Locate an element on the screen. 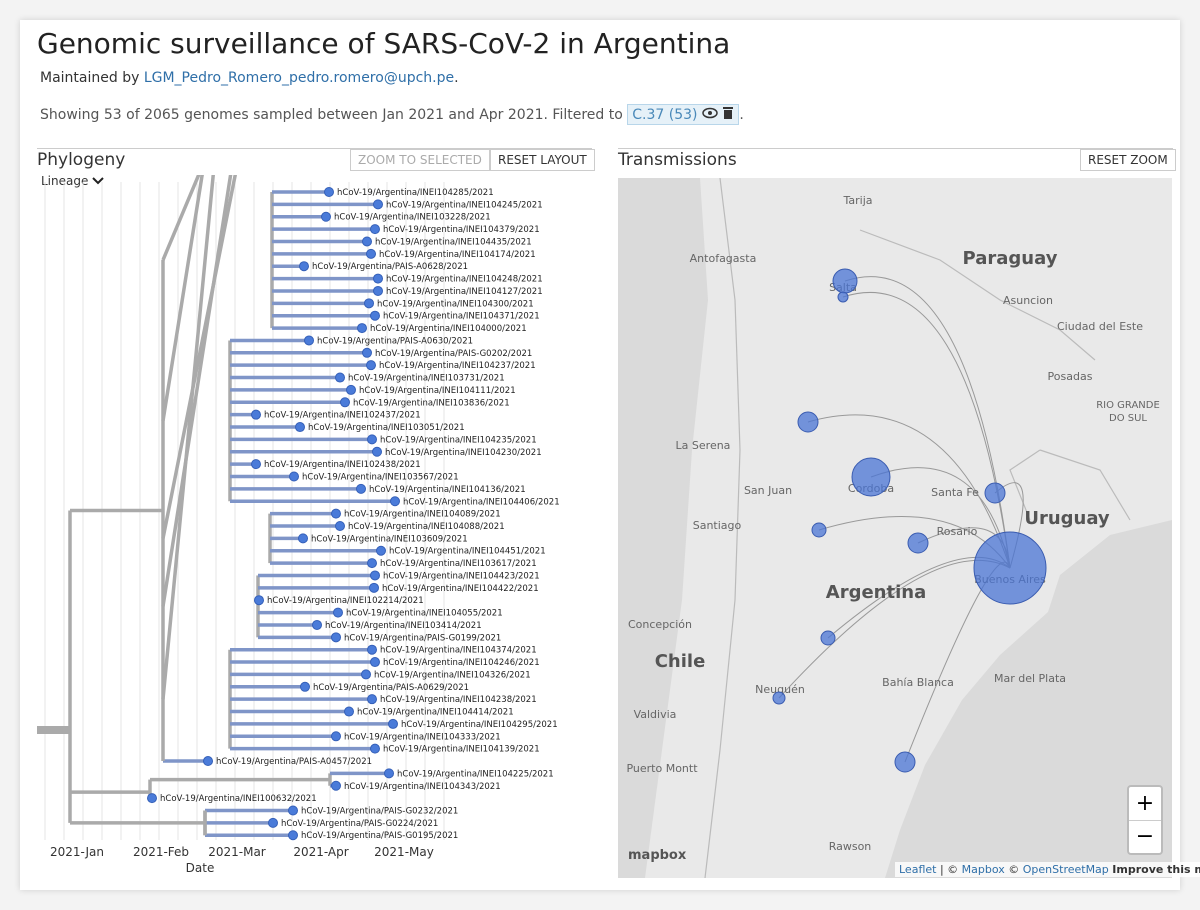  tip-label: hCoV-19/Argentina/INEI104111/2021 is located at coordinates (437, 391).